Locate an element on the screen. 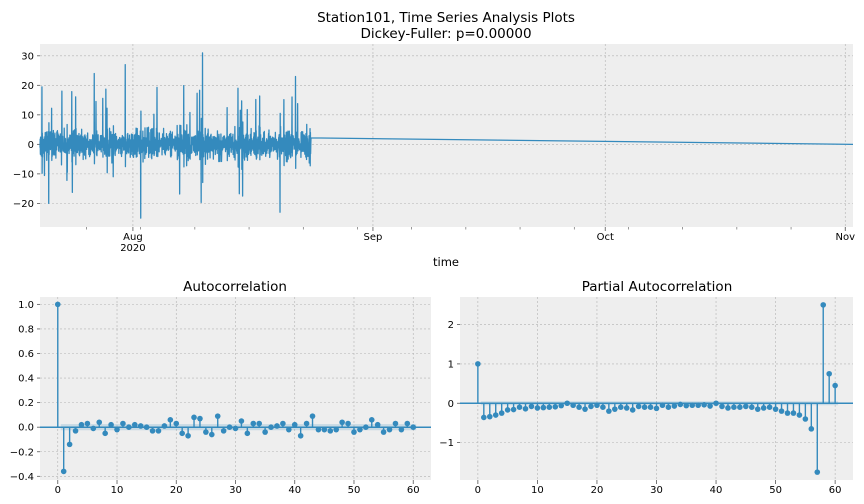 Image resolution: width=864 pixels, height=504 pixels. pacf-y-tick-label: 0 is located at coordinates (451, 404).